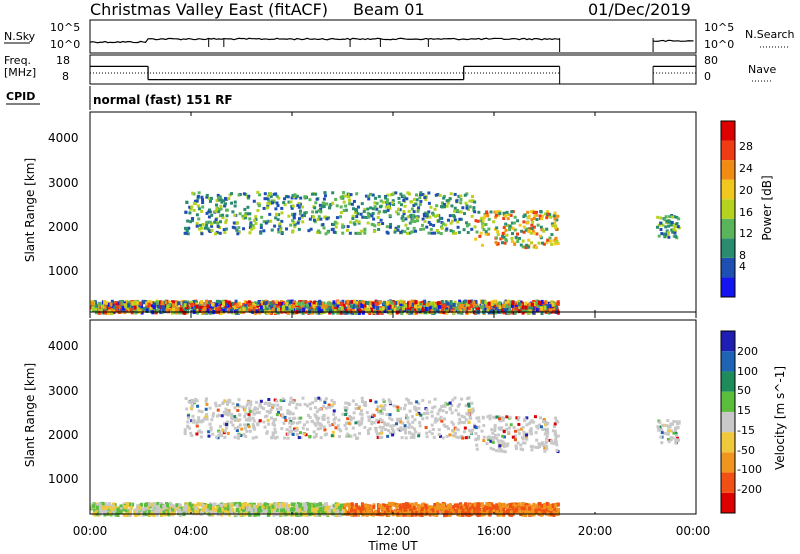 This screenshot has width=800, height=554. I want to click on power-colorbar, so click(728, 209).